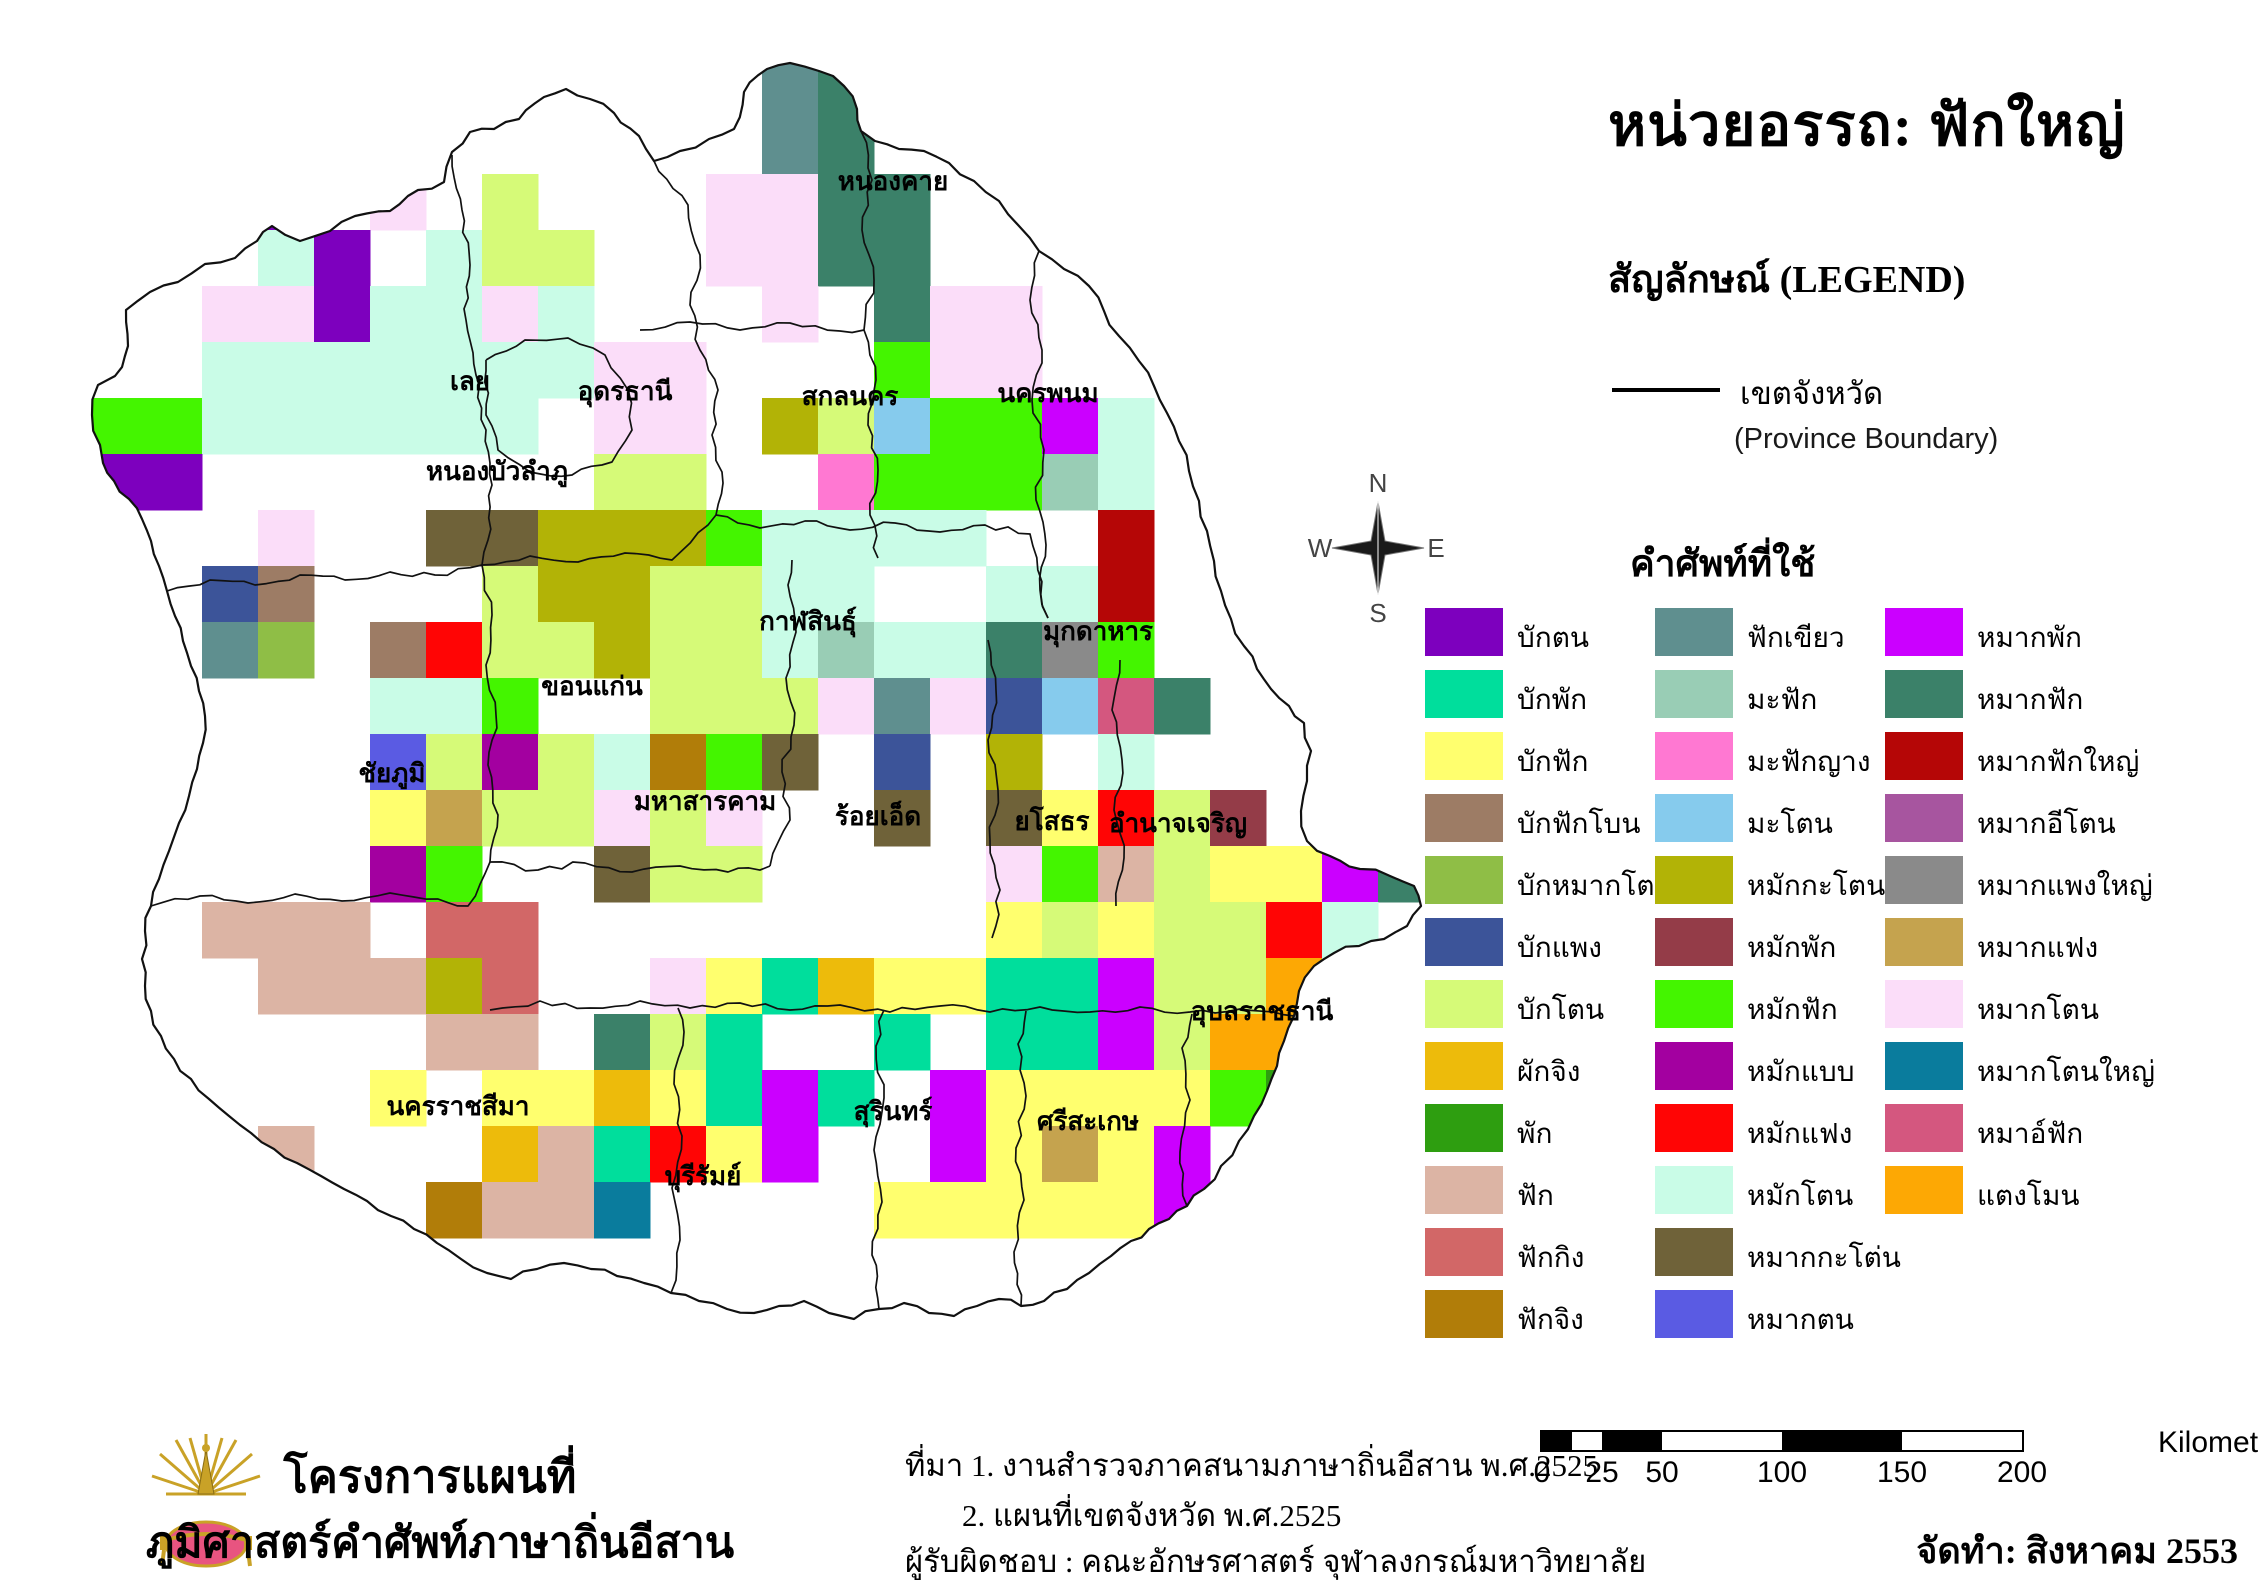  I want to click on scale-bar-segments, so click(1782, 1441).